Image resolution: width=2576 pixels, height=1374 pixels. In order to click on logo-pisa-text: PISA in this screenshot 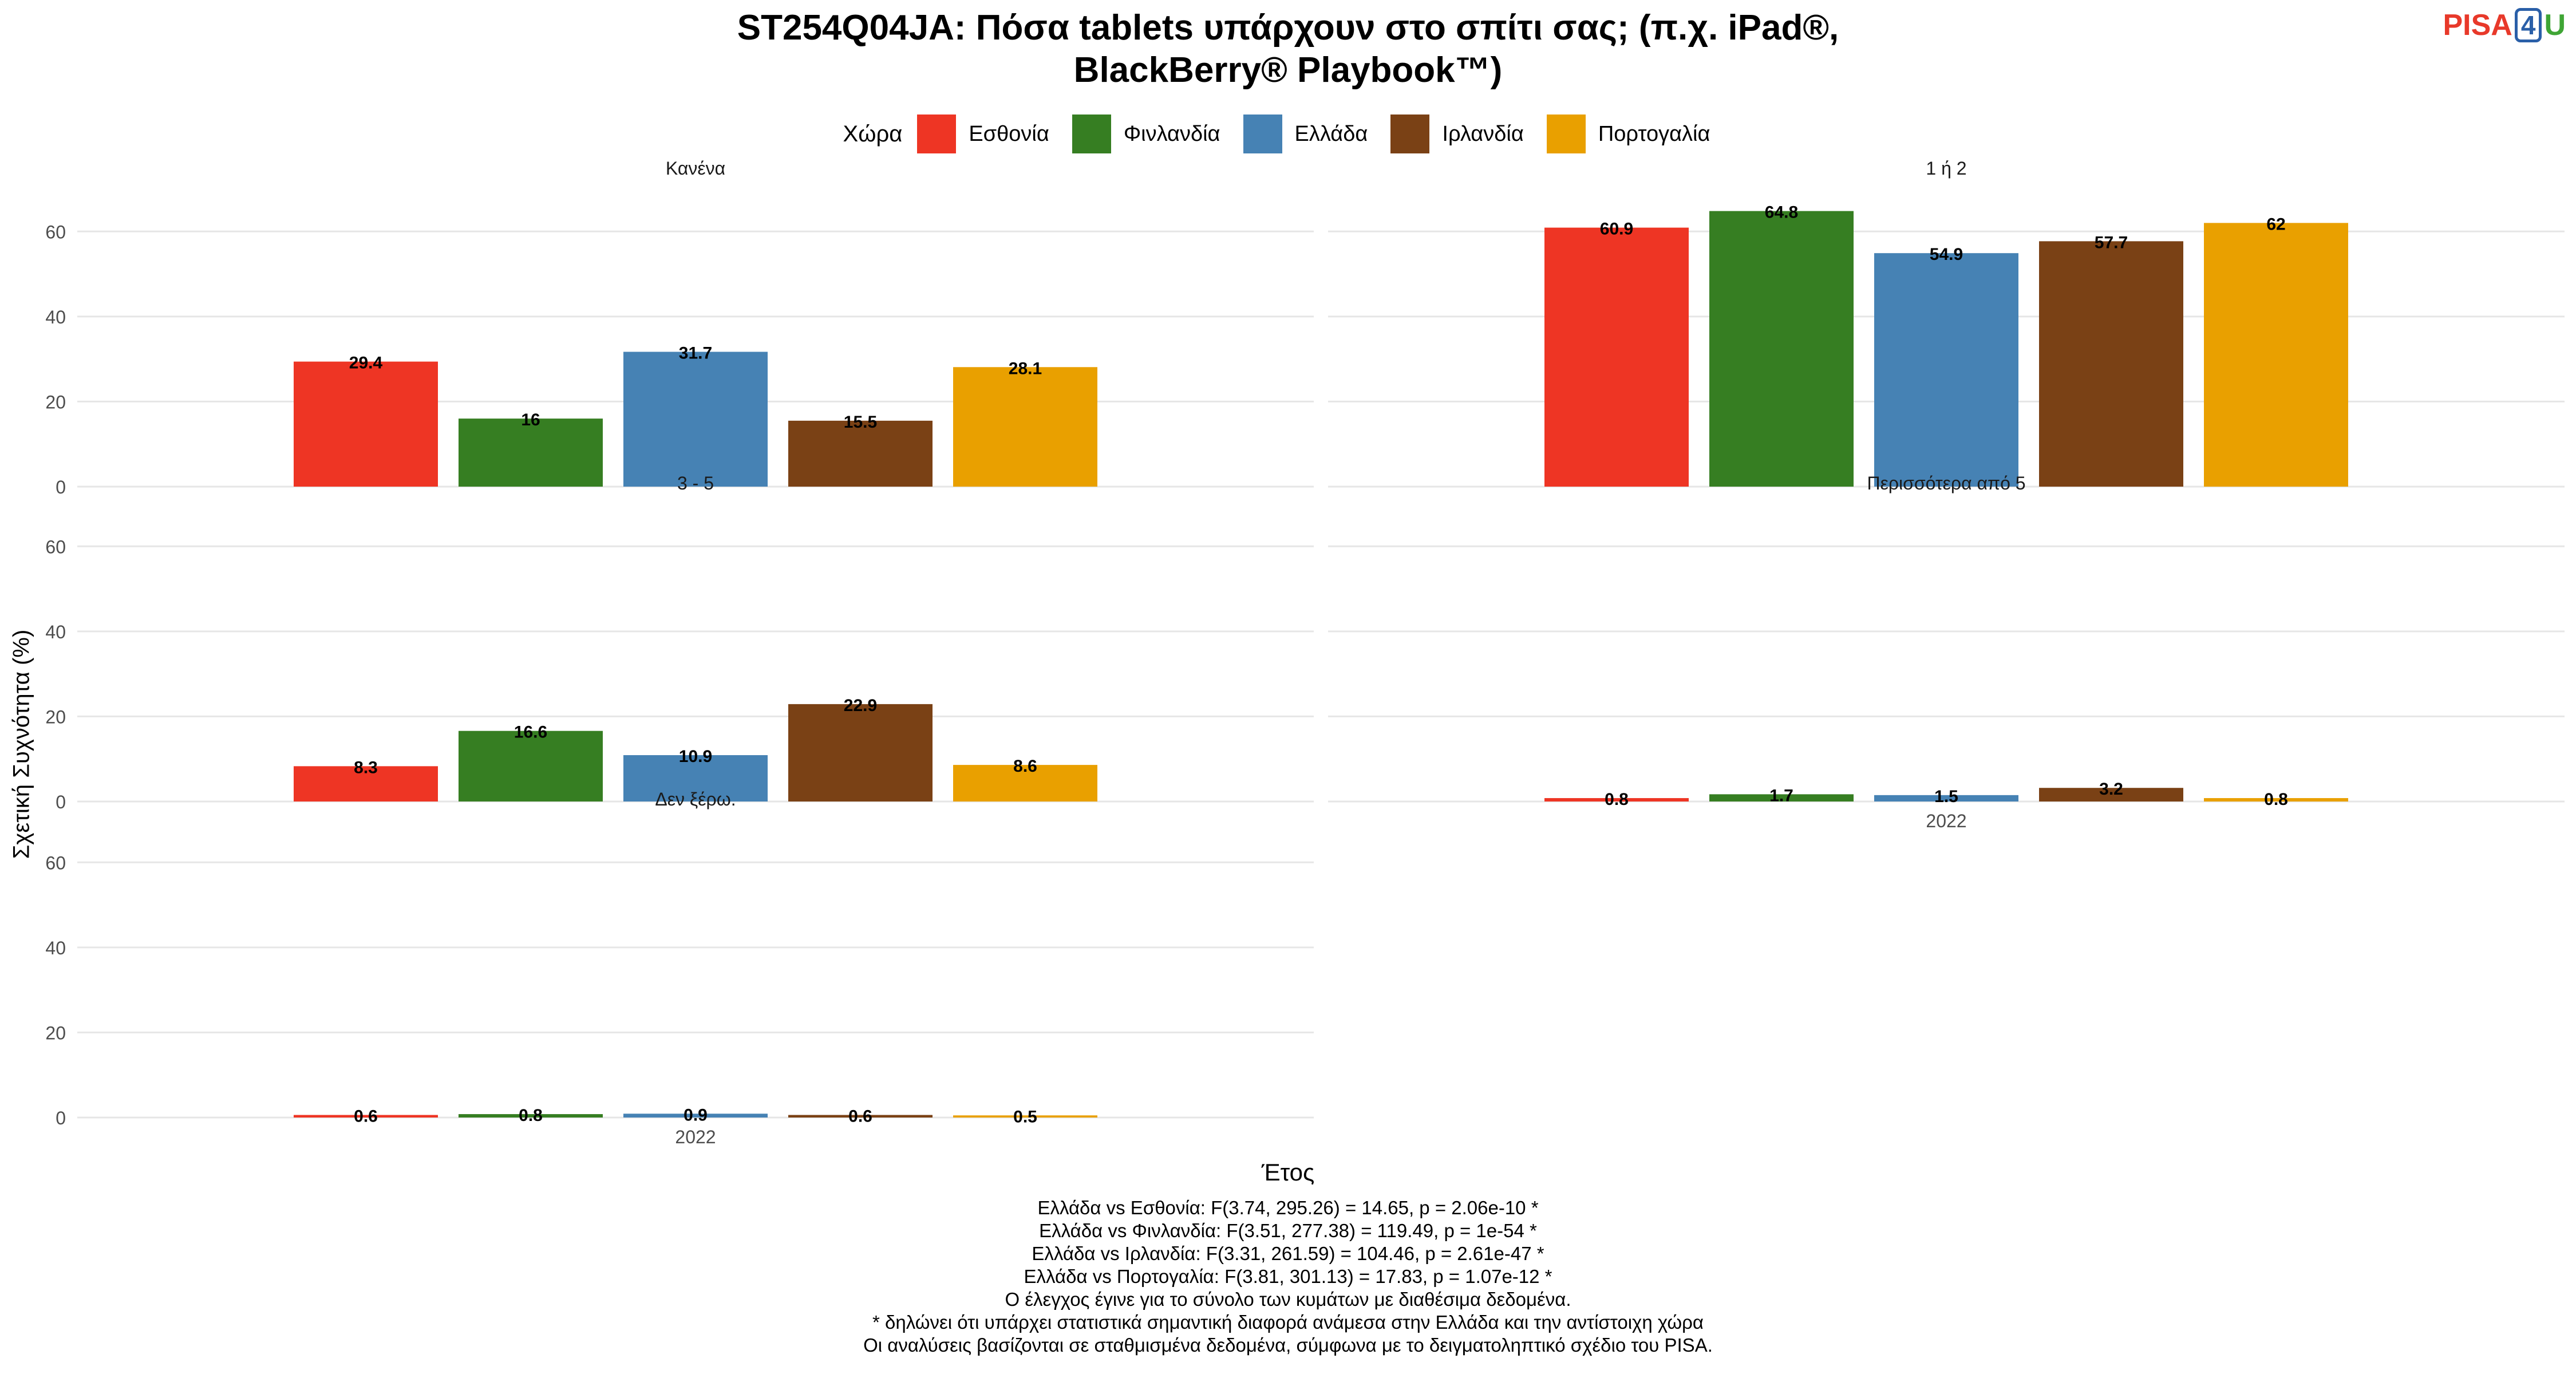, I will do `click(2477, 25)`.